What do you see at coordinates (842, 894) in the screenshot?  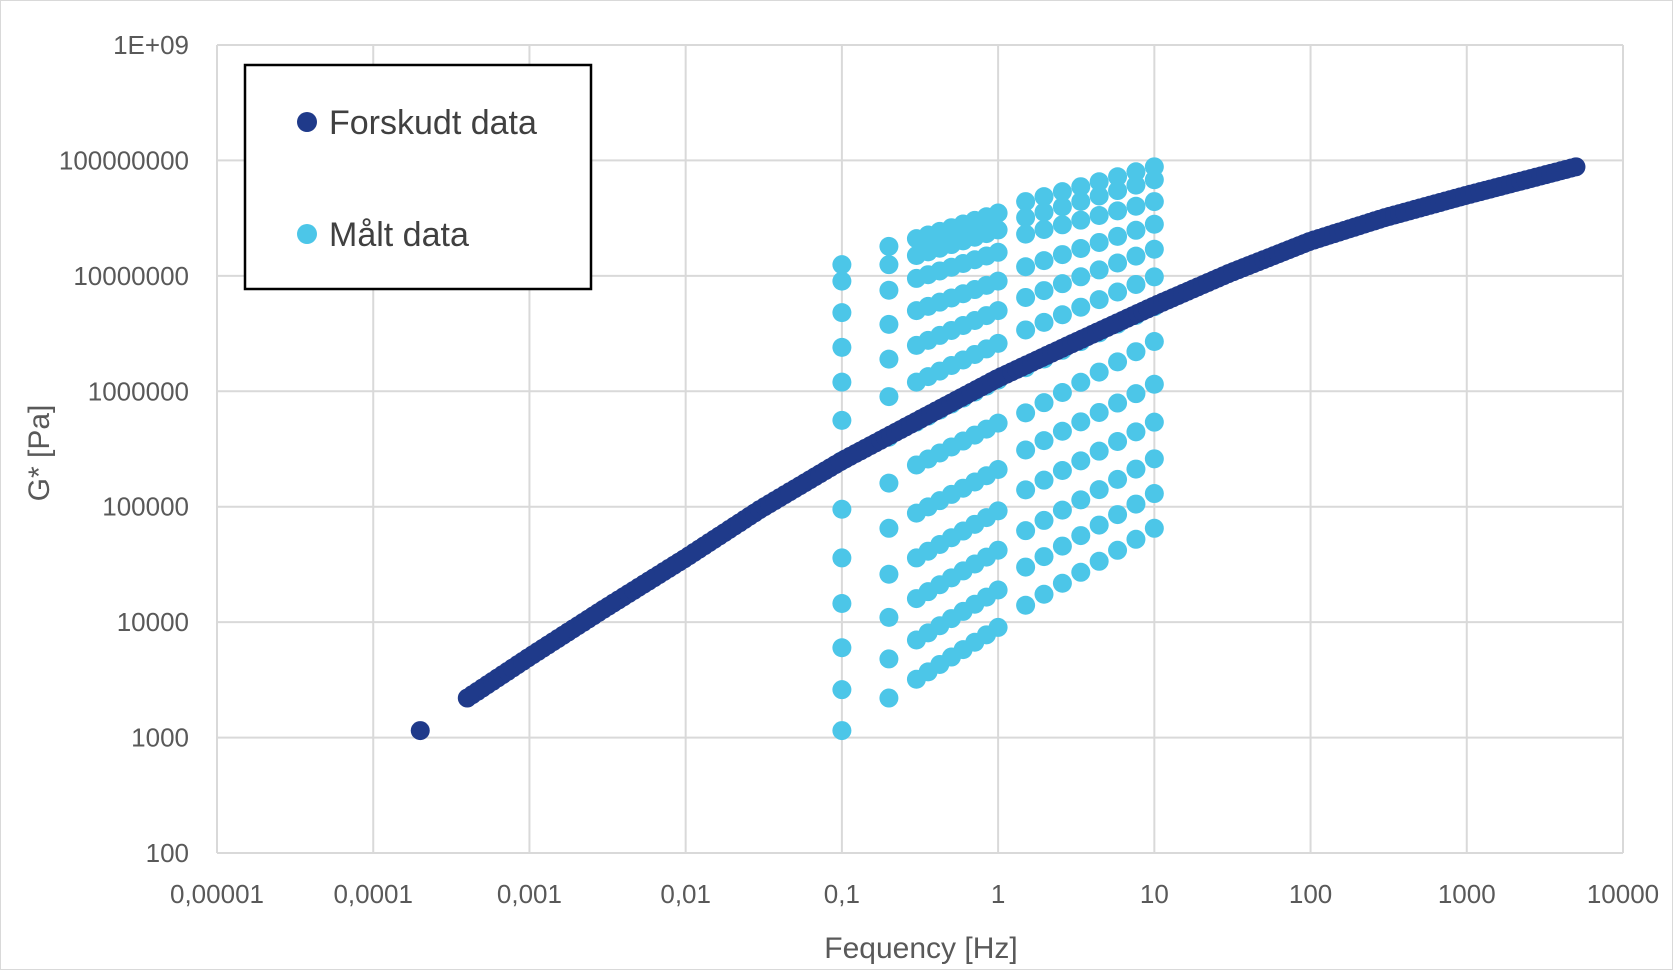 I see `x-tick-label: 0,1` at bounding box center [842, 894].